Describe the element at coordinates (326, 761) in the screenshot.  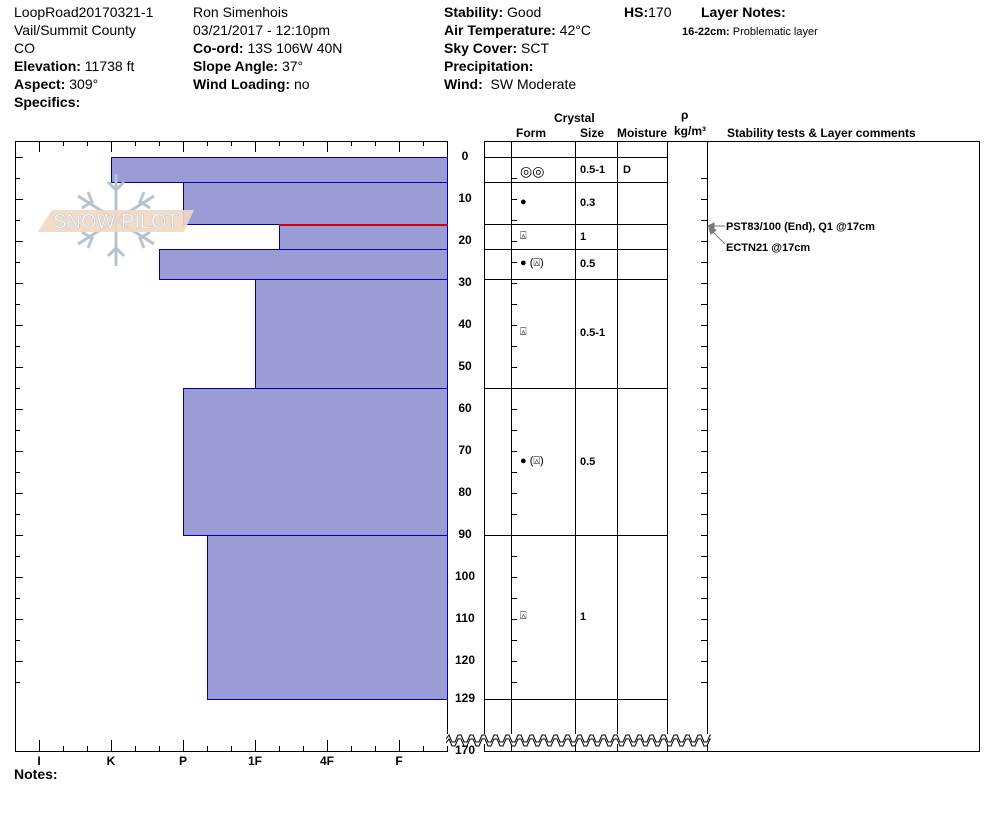
I see `hardness-label-4F: 4F` at that location.